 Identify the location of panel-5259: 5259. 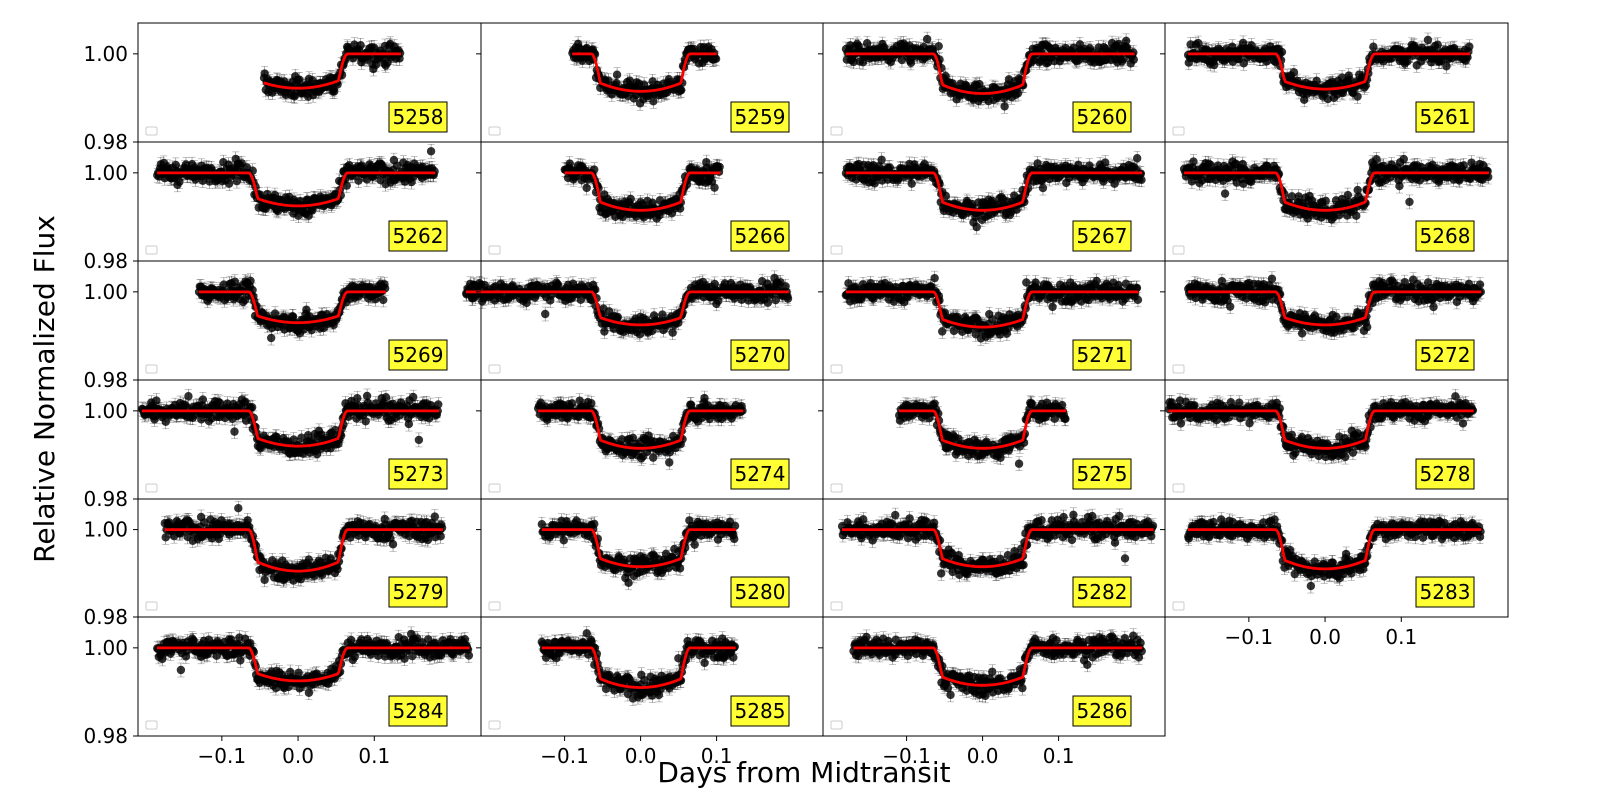
(649, 82).